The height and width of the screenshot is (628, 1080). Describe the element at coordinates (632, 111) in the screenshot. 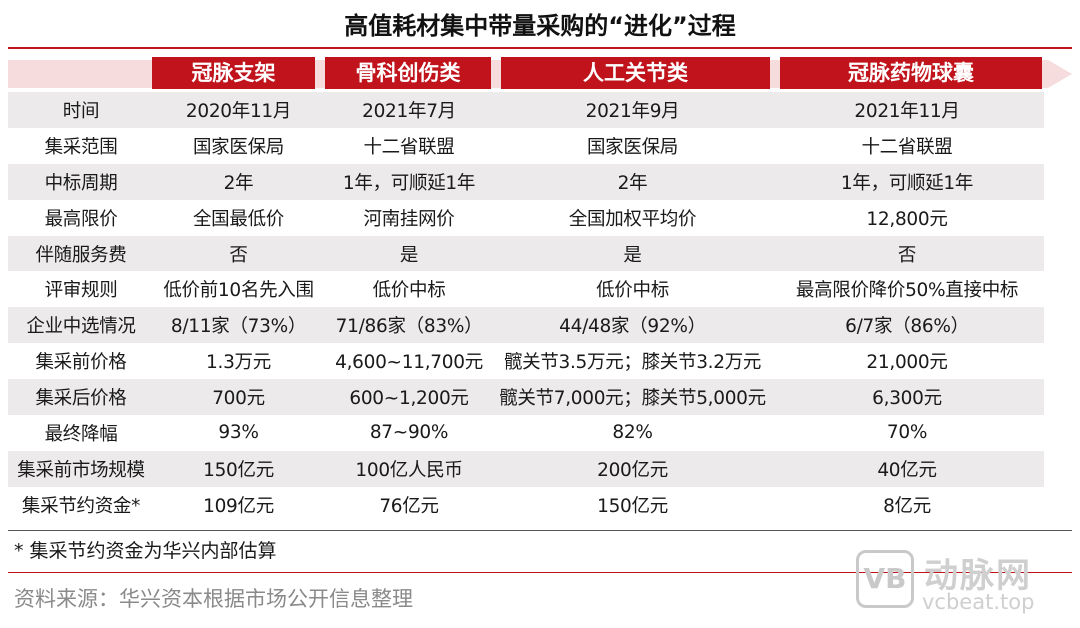

I see `table-cell: 2021年9月` at that location.